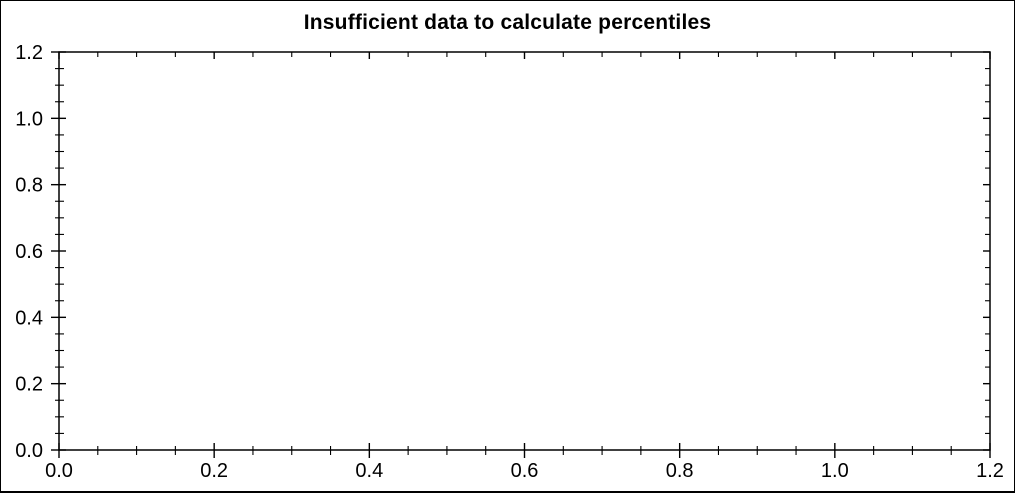 Image resolution: width=1020 pixels, height=500 pixels. Describe the element at coordinates (29, 186) in the screenshot. I see `y-tick-label: 0.8` at that location.